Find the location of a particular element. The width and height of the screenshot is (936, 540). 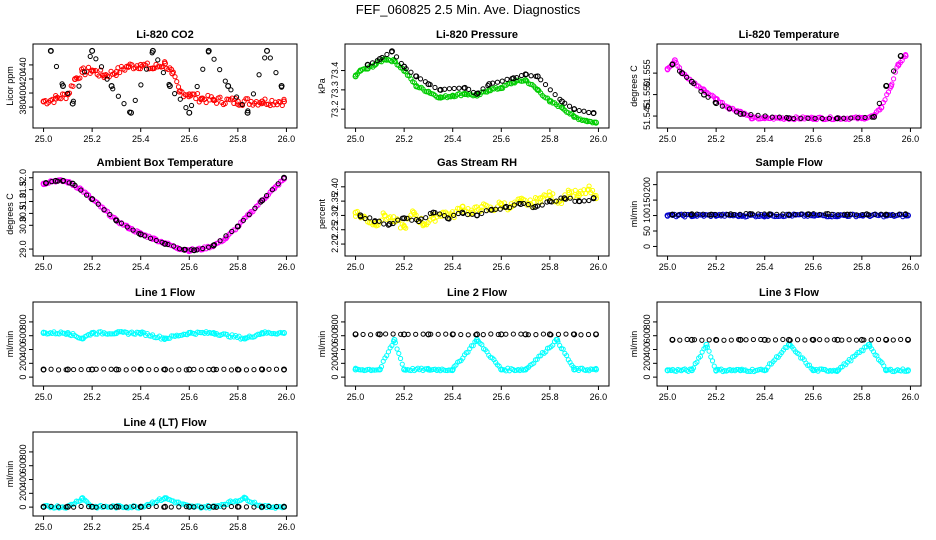

x-tick-label-line2: 25.6 is located at coordinates (502, 397).